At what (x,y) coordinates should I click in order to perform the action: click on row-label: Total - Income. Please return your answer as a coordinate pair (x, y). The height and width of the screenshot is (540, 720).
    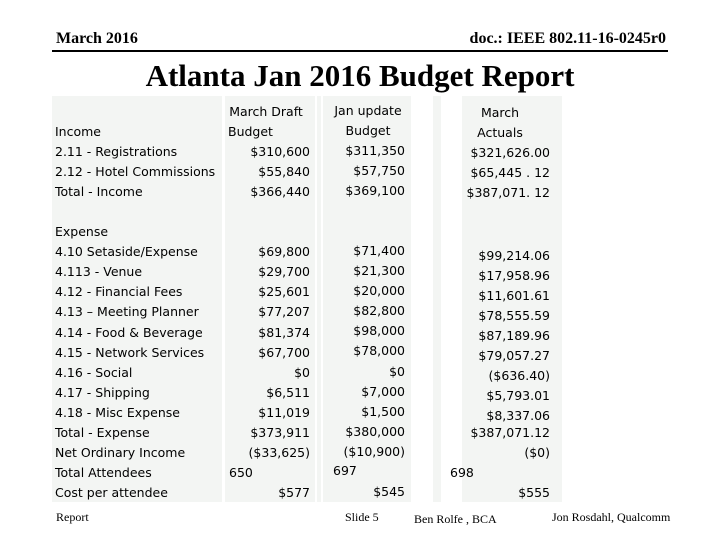
    Looking at the image, I should click on (99, 191).